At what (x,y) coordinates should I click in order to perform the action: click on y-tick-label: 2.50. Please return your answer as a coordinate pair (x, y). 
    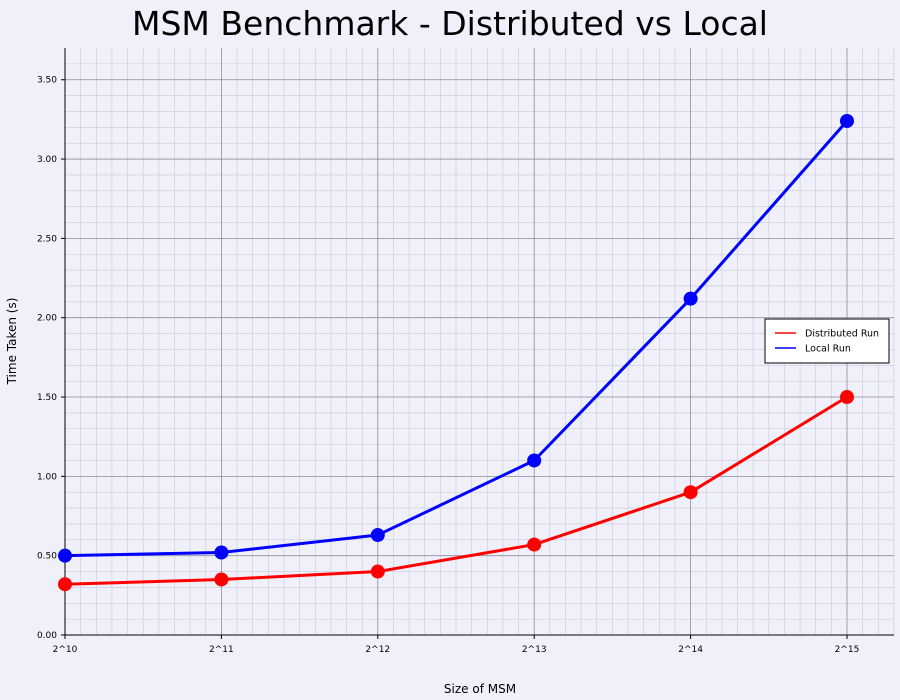
    Looking at the image, I should click on (47, 239).